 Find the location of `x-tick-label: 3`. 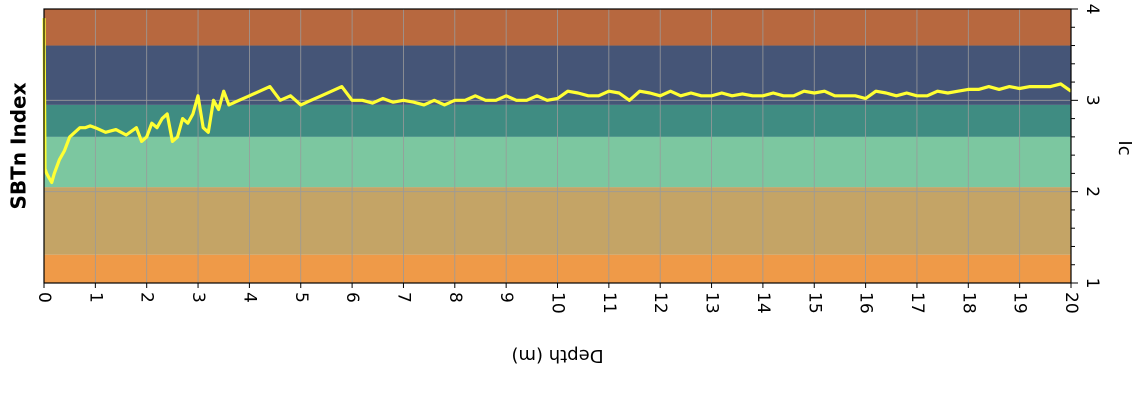

x-tick-label: 3 is located at coordinates (198, 297).